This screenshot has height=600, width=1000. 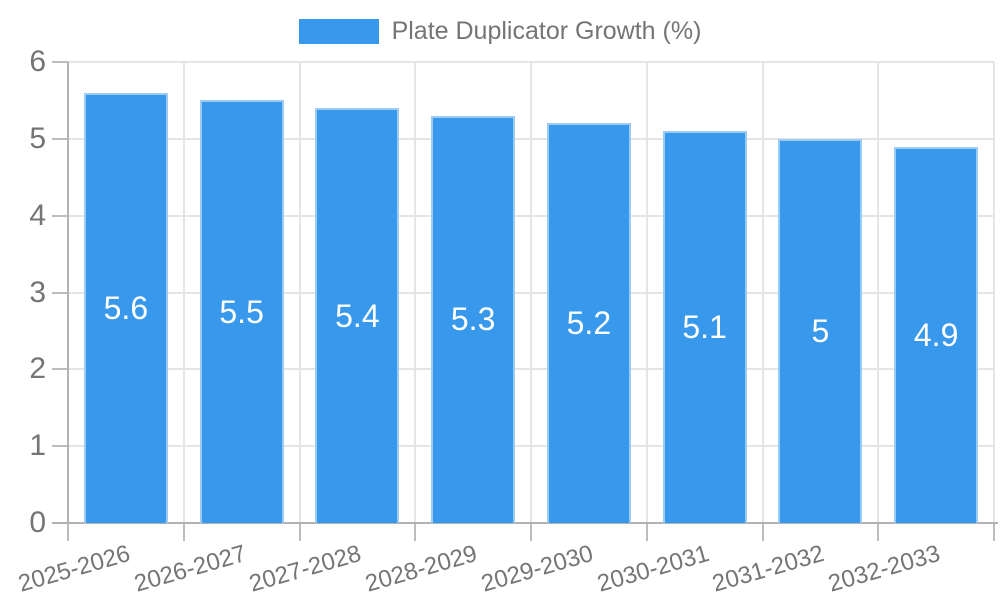 I want to click on bar-value-label: 5.3, so click(x=473, y=319).